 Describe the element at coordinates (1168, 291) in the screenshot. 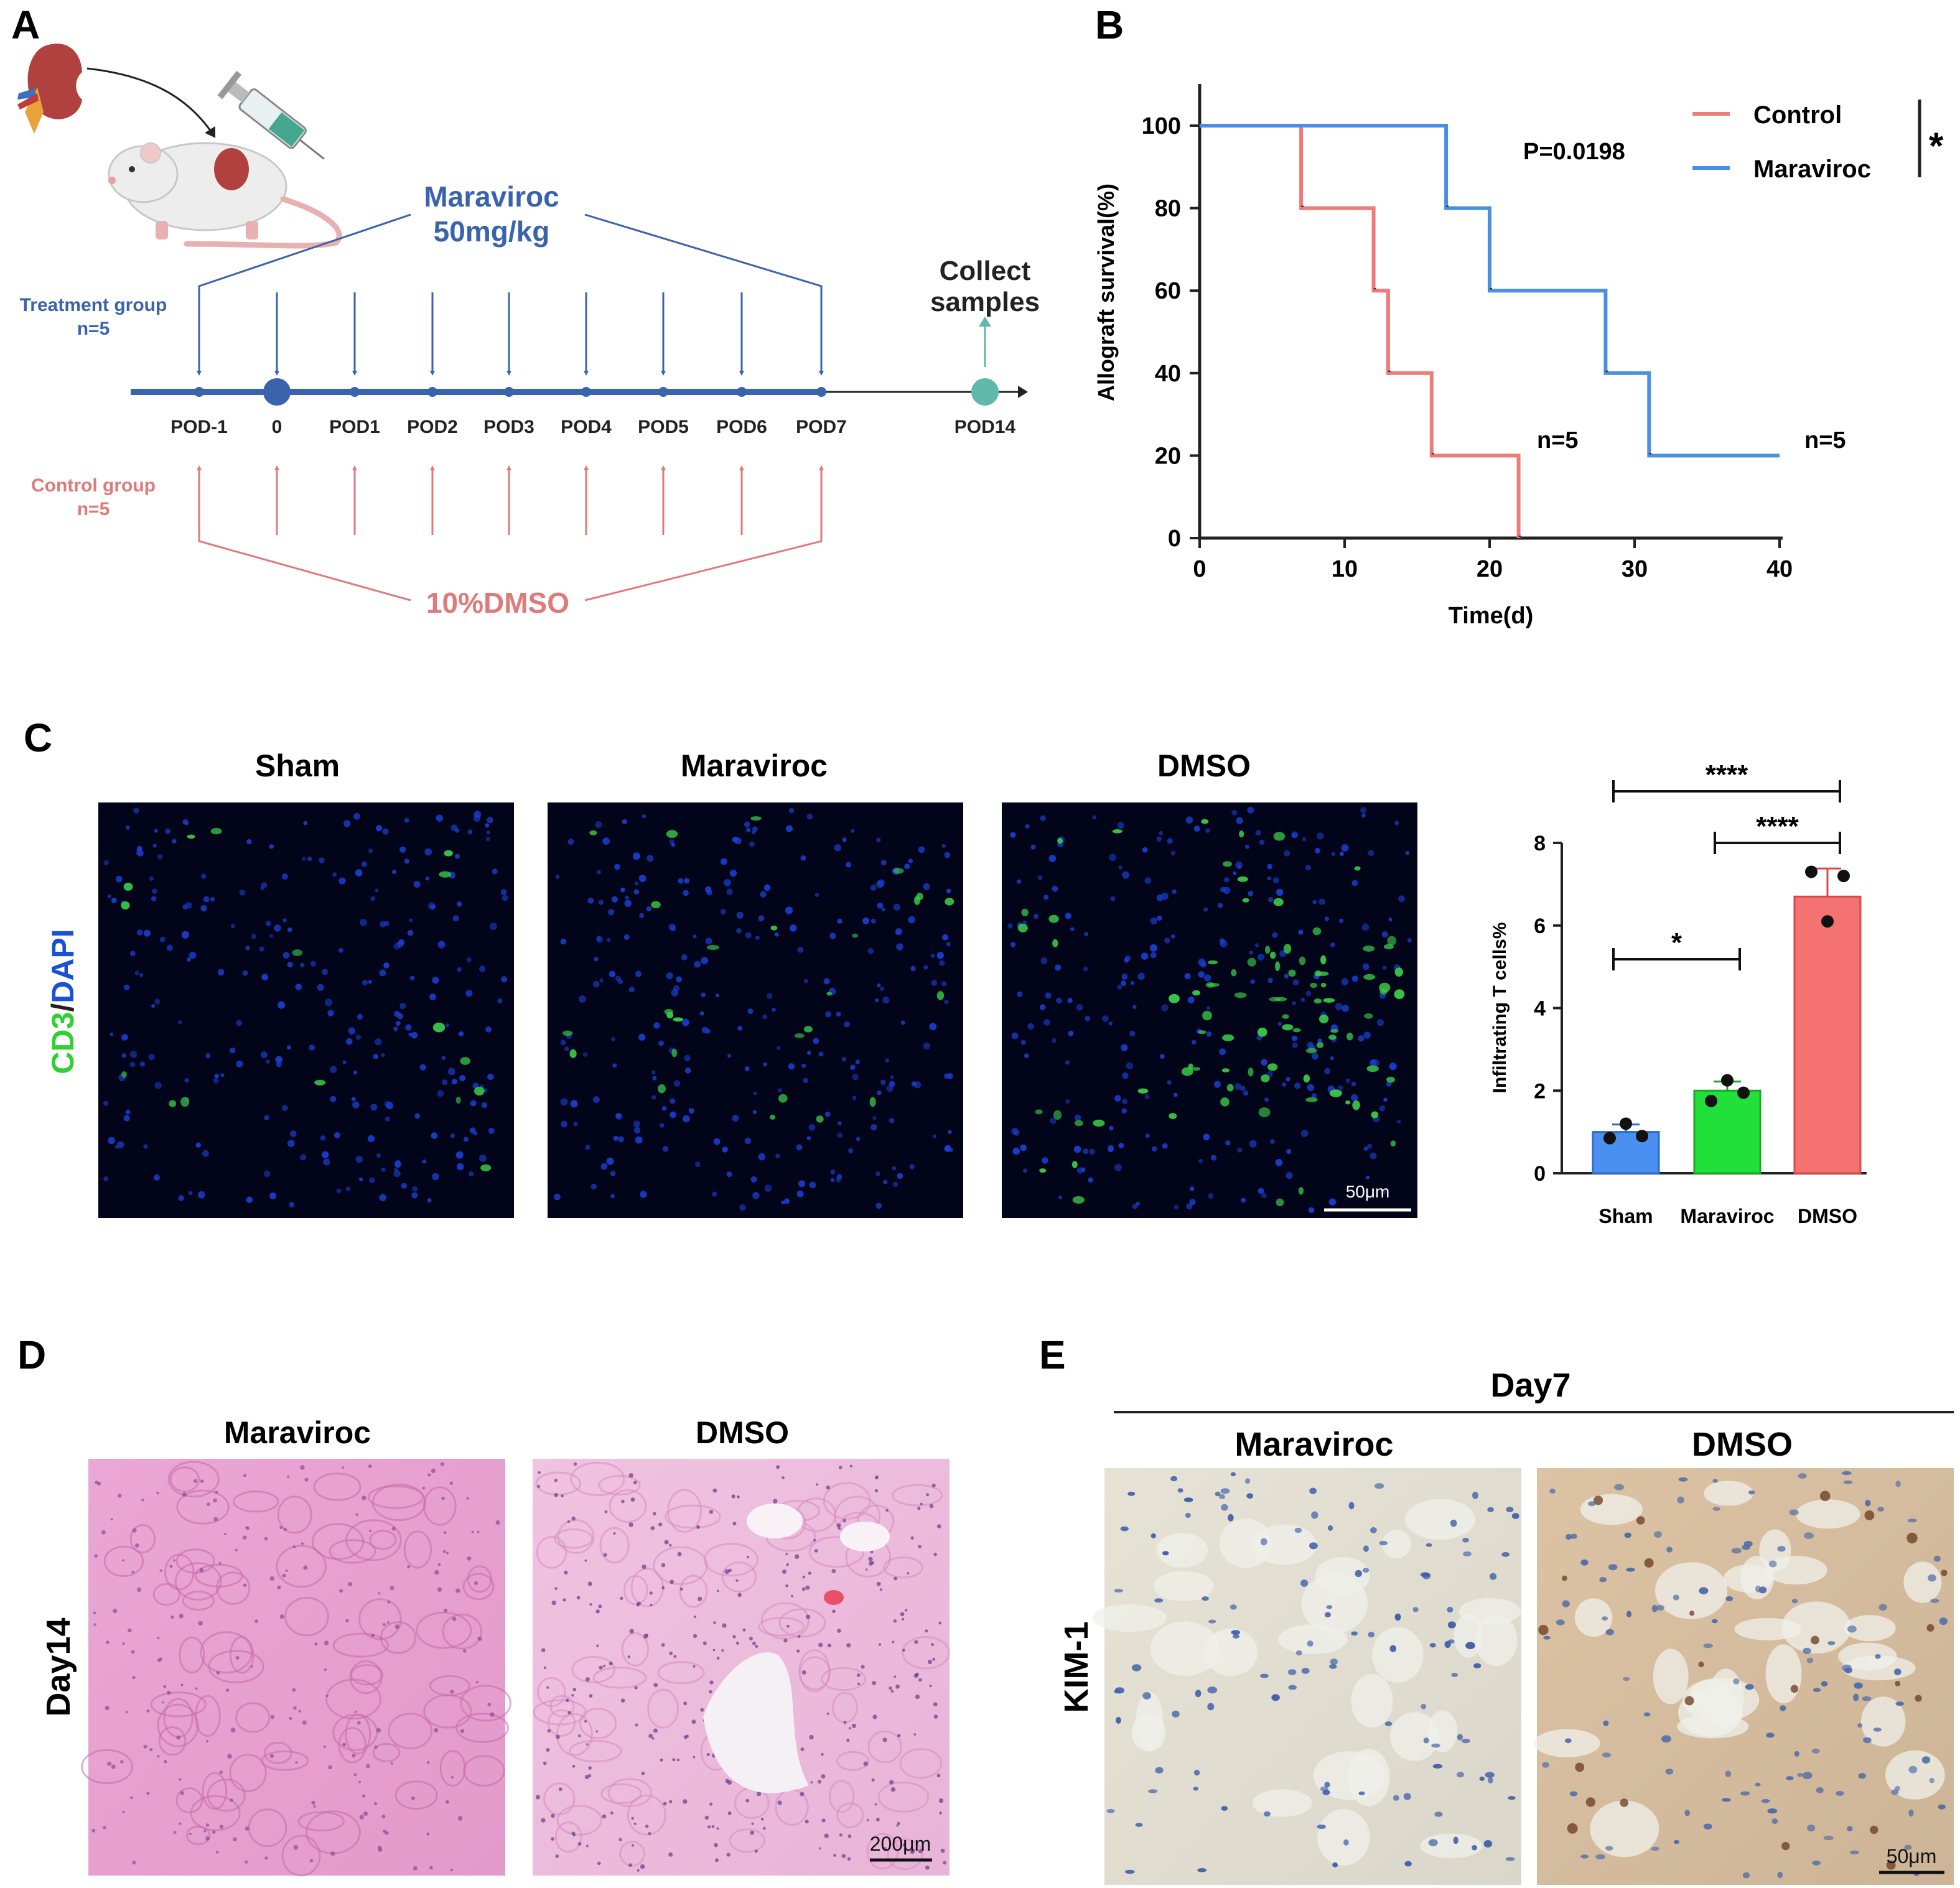

I see `km-y-tick-label: 60` at that location.